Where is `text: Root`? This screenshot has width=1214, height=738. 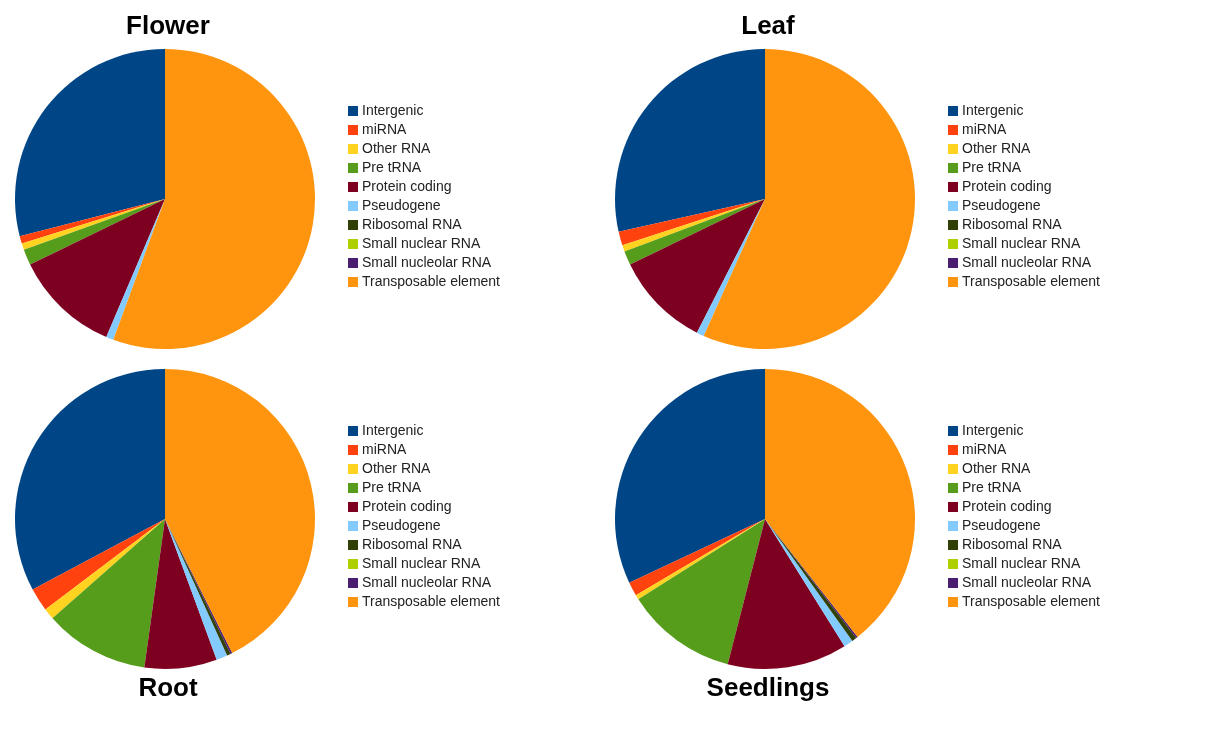
text: Root is located at coordinates (168, 687).